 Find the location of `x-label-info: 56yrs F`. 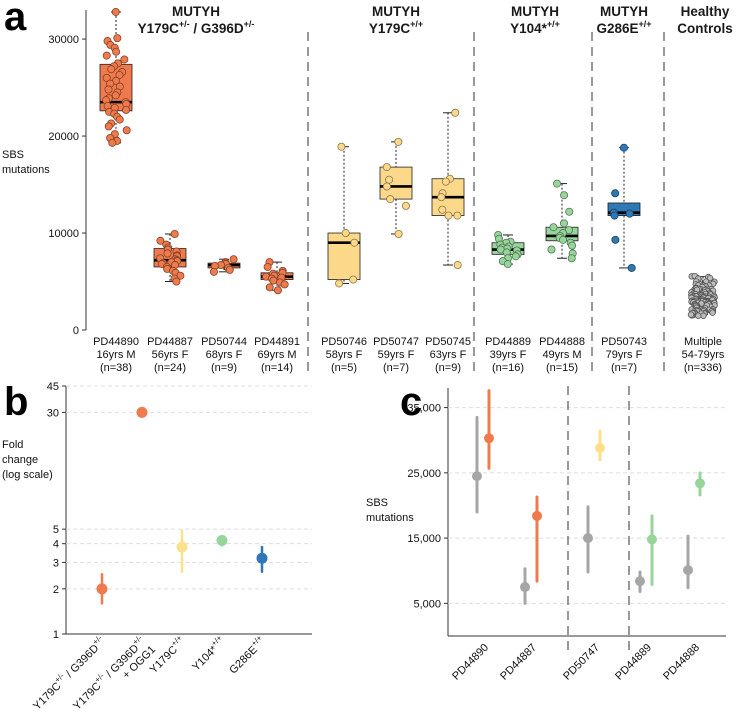

x-label-info: 56yrs F is located at coordinates (170, 355).